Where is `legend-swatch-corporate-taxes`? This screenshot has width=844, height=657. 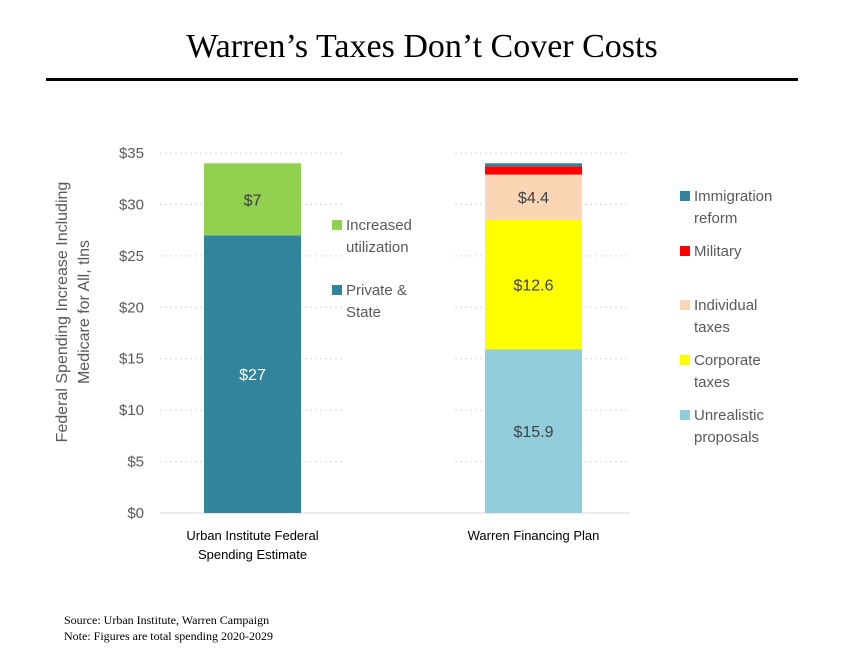 legend-swatch-corporate-taxes is located at coordinates (685, 360).